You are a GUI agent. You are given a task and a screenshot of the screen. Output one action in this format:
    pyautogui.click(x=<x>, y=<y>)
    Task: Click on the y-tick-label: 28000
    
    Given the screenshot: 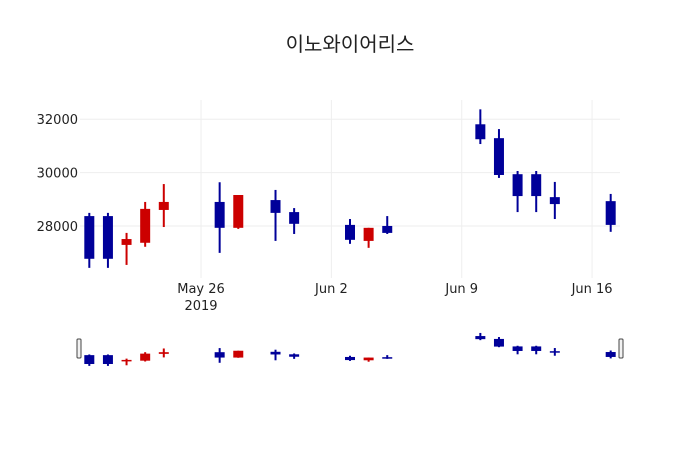 What is the action you would take?
    pyautogui.click(x=57, y=227)
    